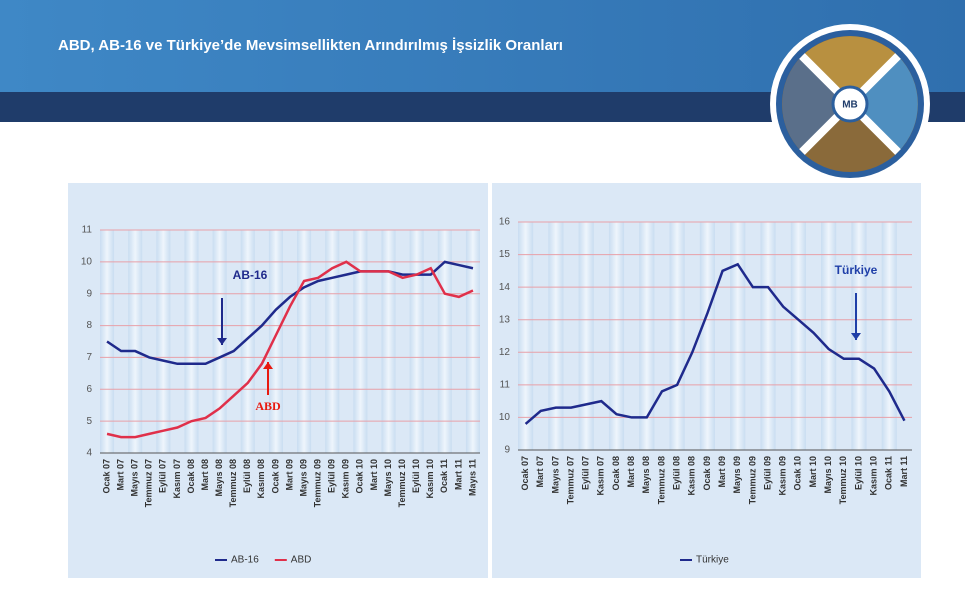 The height and width of the screenshot is (593, 965). Describe the element at coordinates (89, 293) in the screenshot. I see `y-tick-label: 9` at that location.